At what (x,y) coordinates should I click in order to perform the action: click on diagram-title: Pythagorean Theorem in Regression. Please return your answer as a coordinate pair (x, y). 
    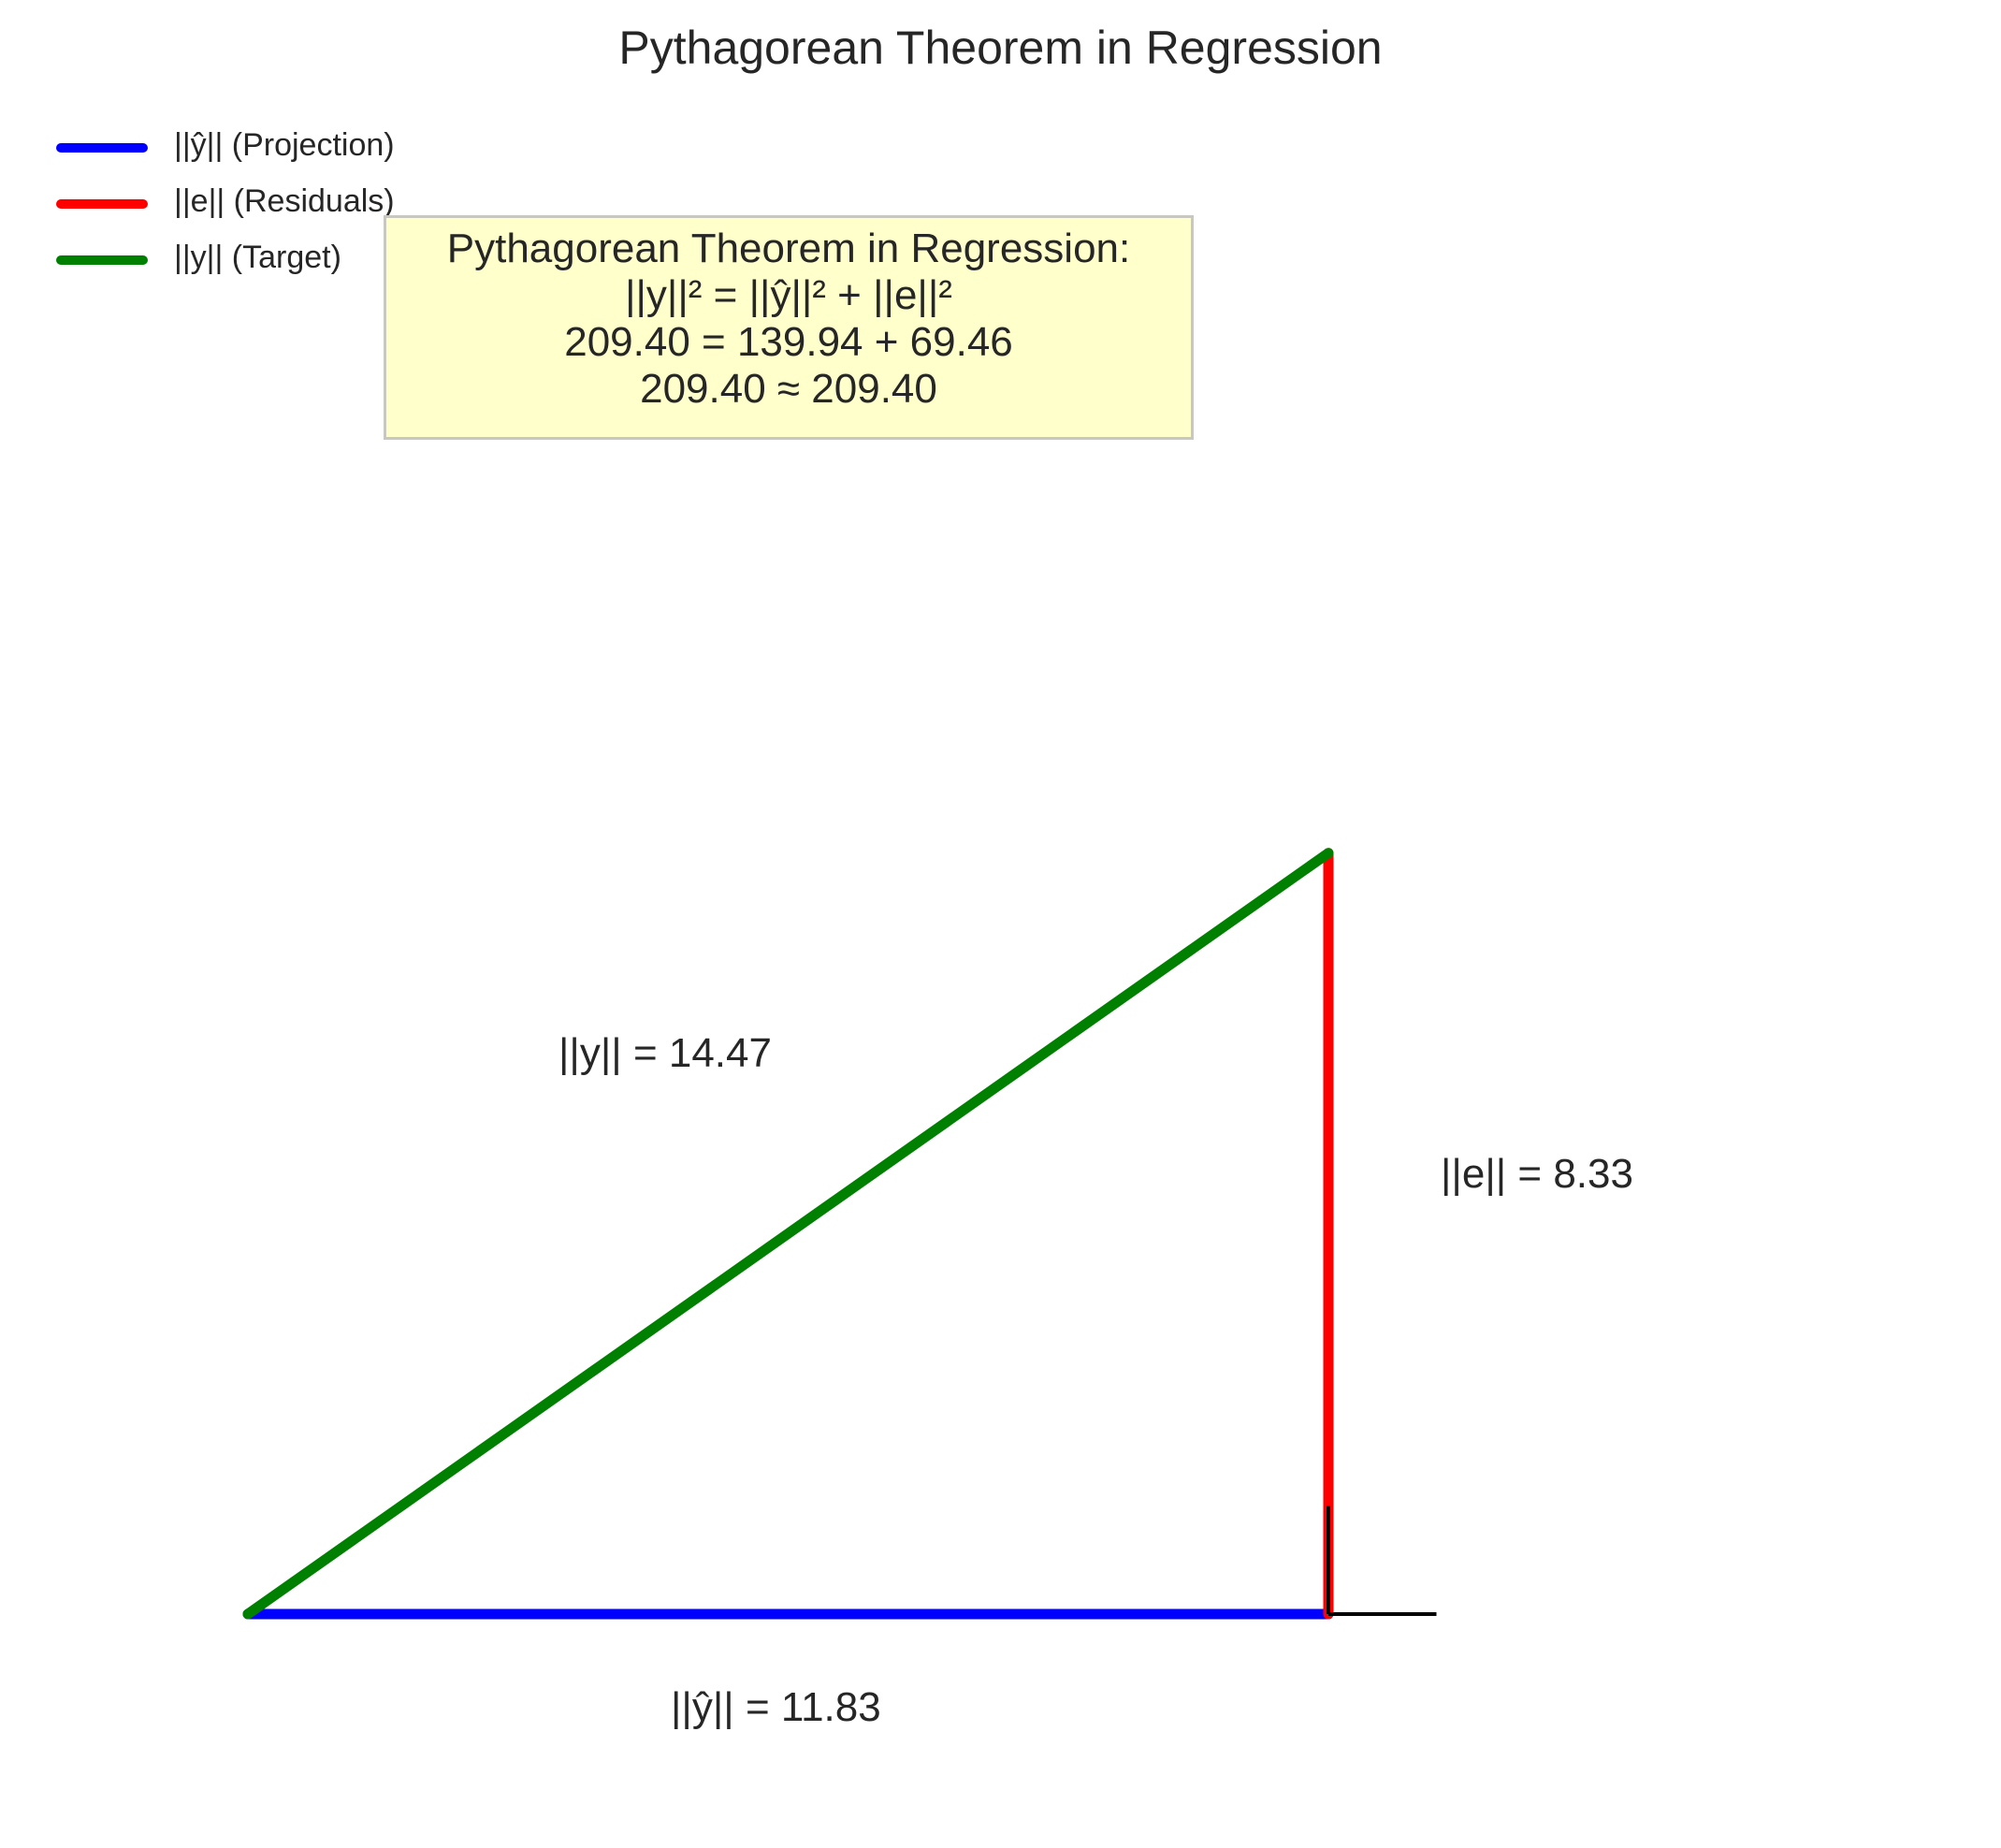
    Looking at the image, I should click on (1000, 48).